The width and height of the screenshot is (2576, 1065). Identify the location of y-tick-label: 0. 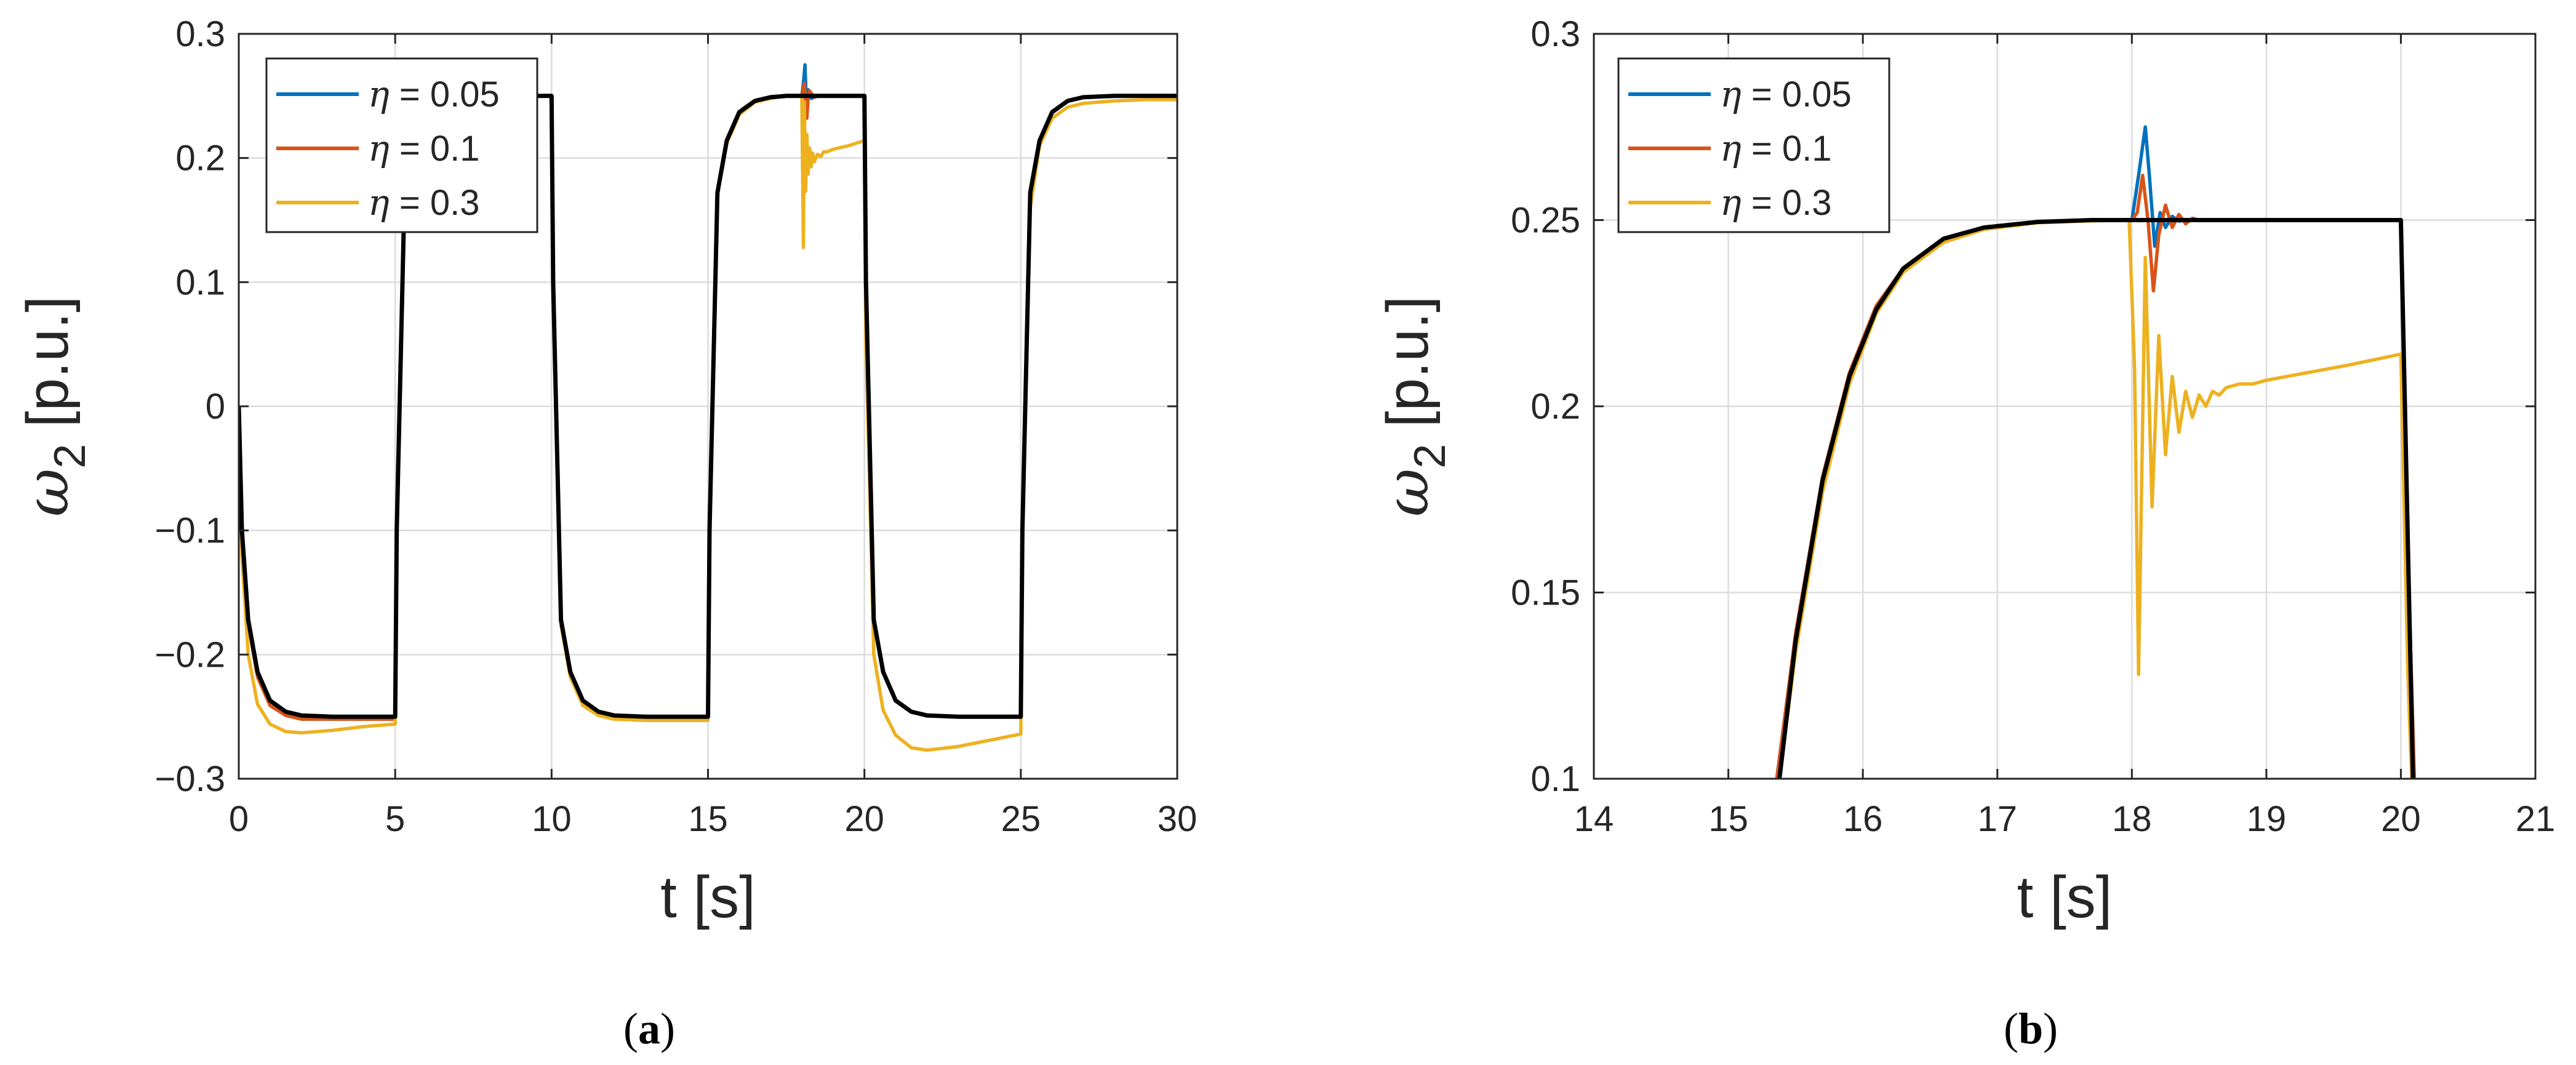
(215, 407).